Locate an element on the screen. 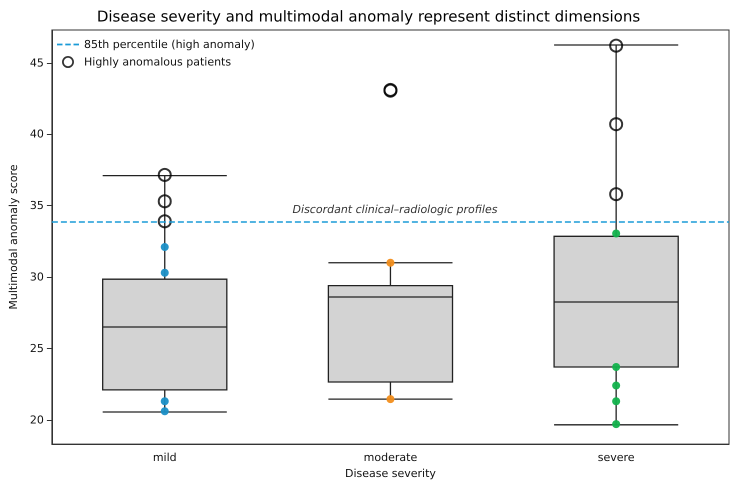  y-tick-label: 40 is located at coordinates (37, 134).